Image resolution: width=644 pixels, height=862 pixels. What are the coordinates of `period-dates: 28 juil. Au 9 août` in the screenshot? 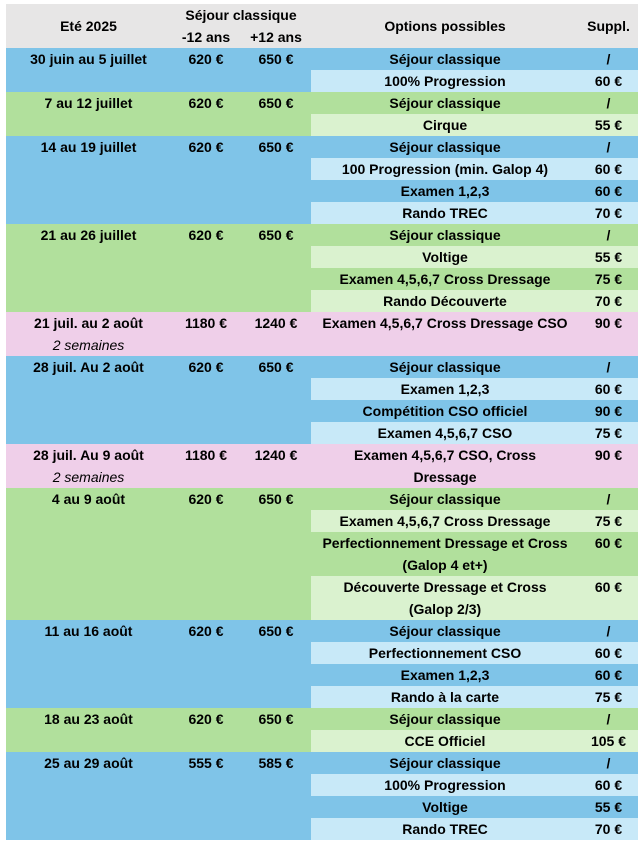 It's located at (88, 455).